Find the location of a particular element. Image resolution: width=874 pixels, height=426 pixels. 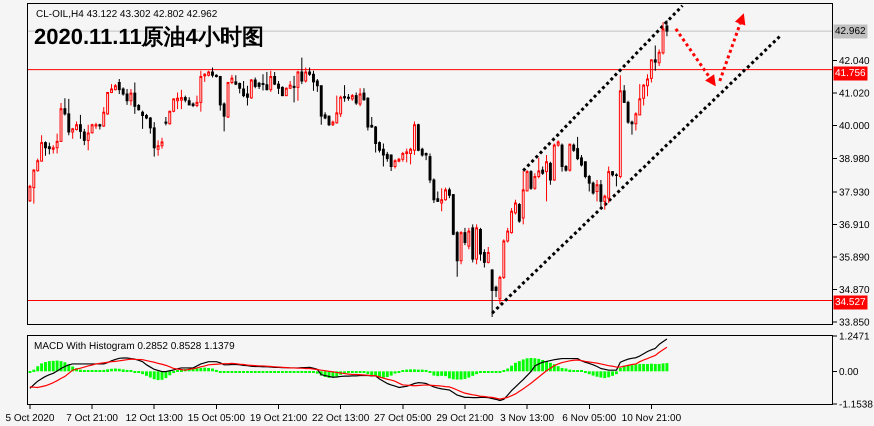

y-tick-label: 37.930 is located at coordinates (854, 192).